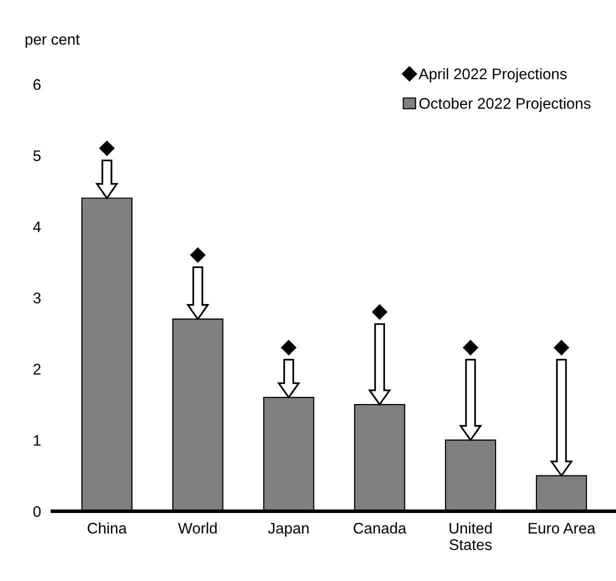 The image size is (616, 581). Describe the element at coordinates (471, 536) in the screenshot. I see `x-tick-label: United States` at that location.